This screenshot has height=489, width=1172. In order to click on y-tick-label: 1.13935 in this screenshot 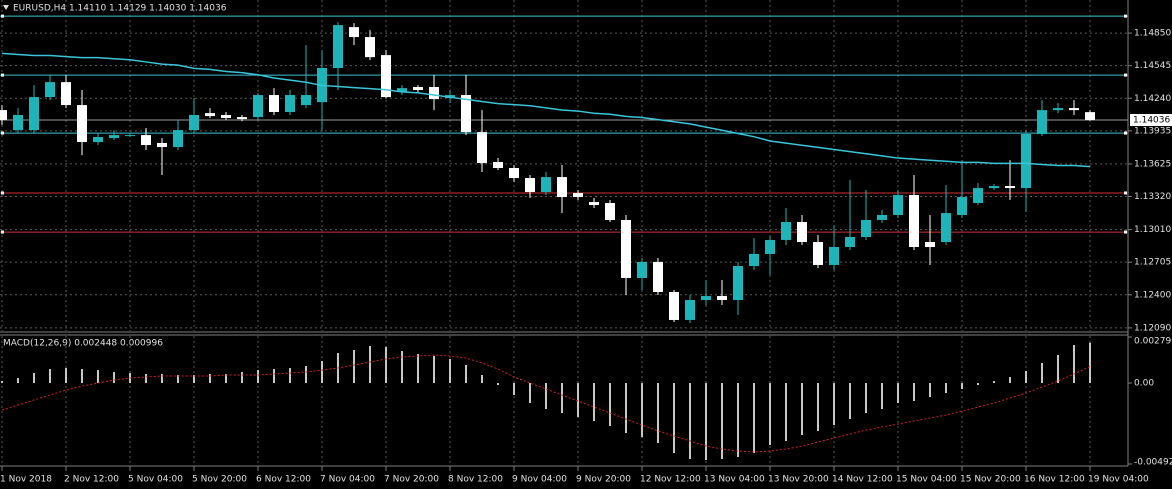, I will do `click(1152, 131)`.